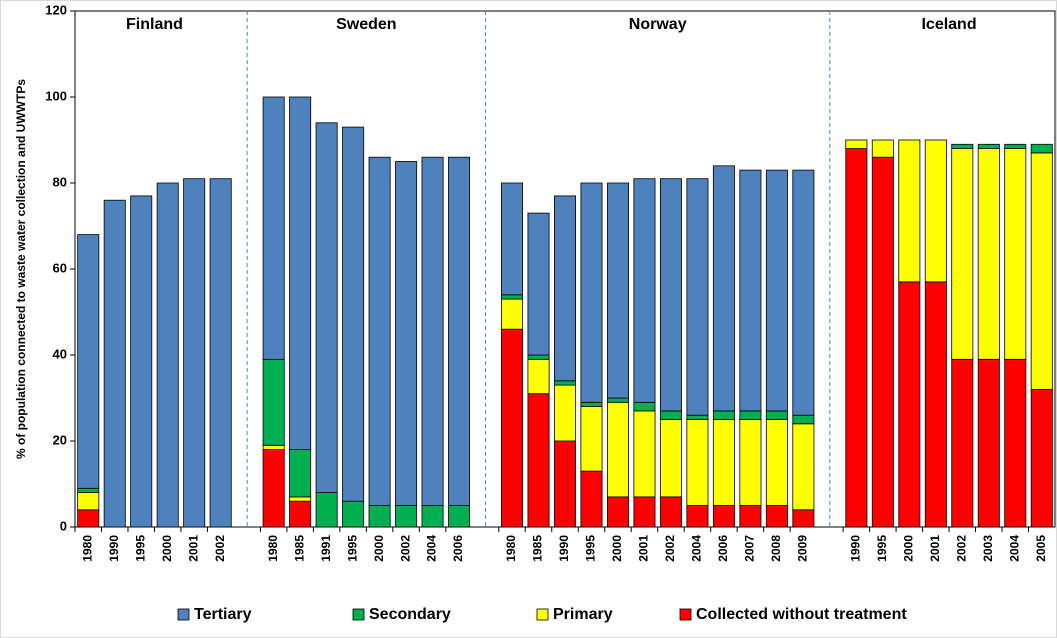  Describe the element at coordinates (87, 548) in the screenshot. I see `x-tick-label: 1980` at that location.